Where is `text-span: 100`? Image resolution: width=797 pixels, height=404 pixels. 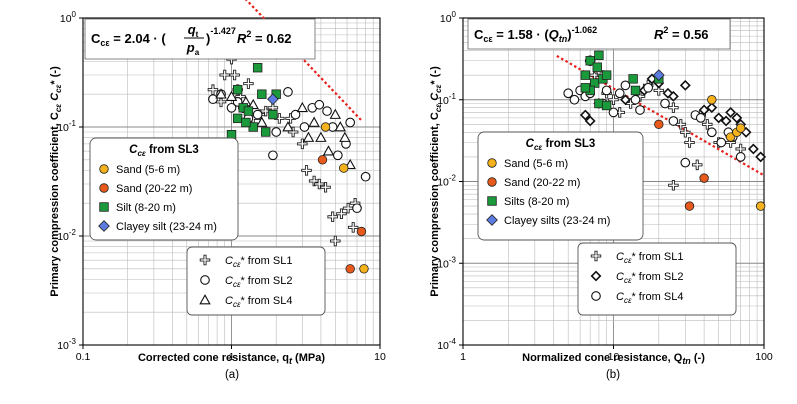 text-span: 100 is located at coordinates (764, 357).